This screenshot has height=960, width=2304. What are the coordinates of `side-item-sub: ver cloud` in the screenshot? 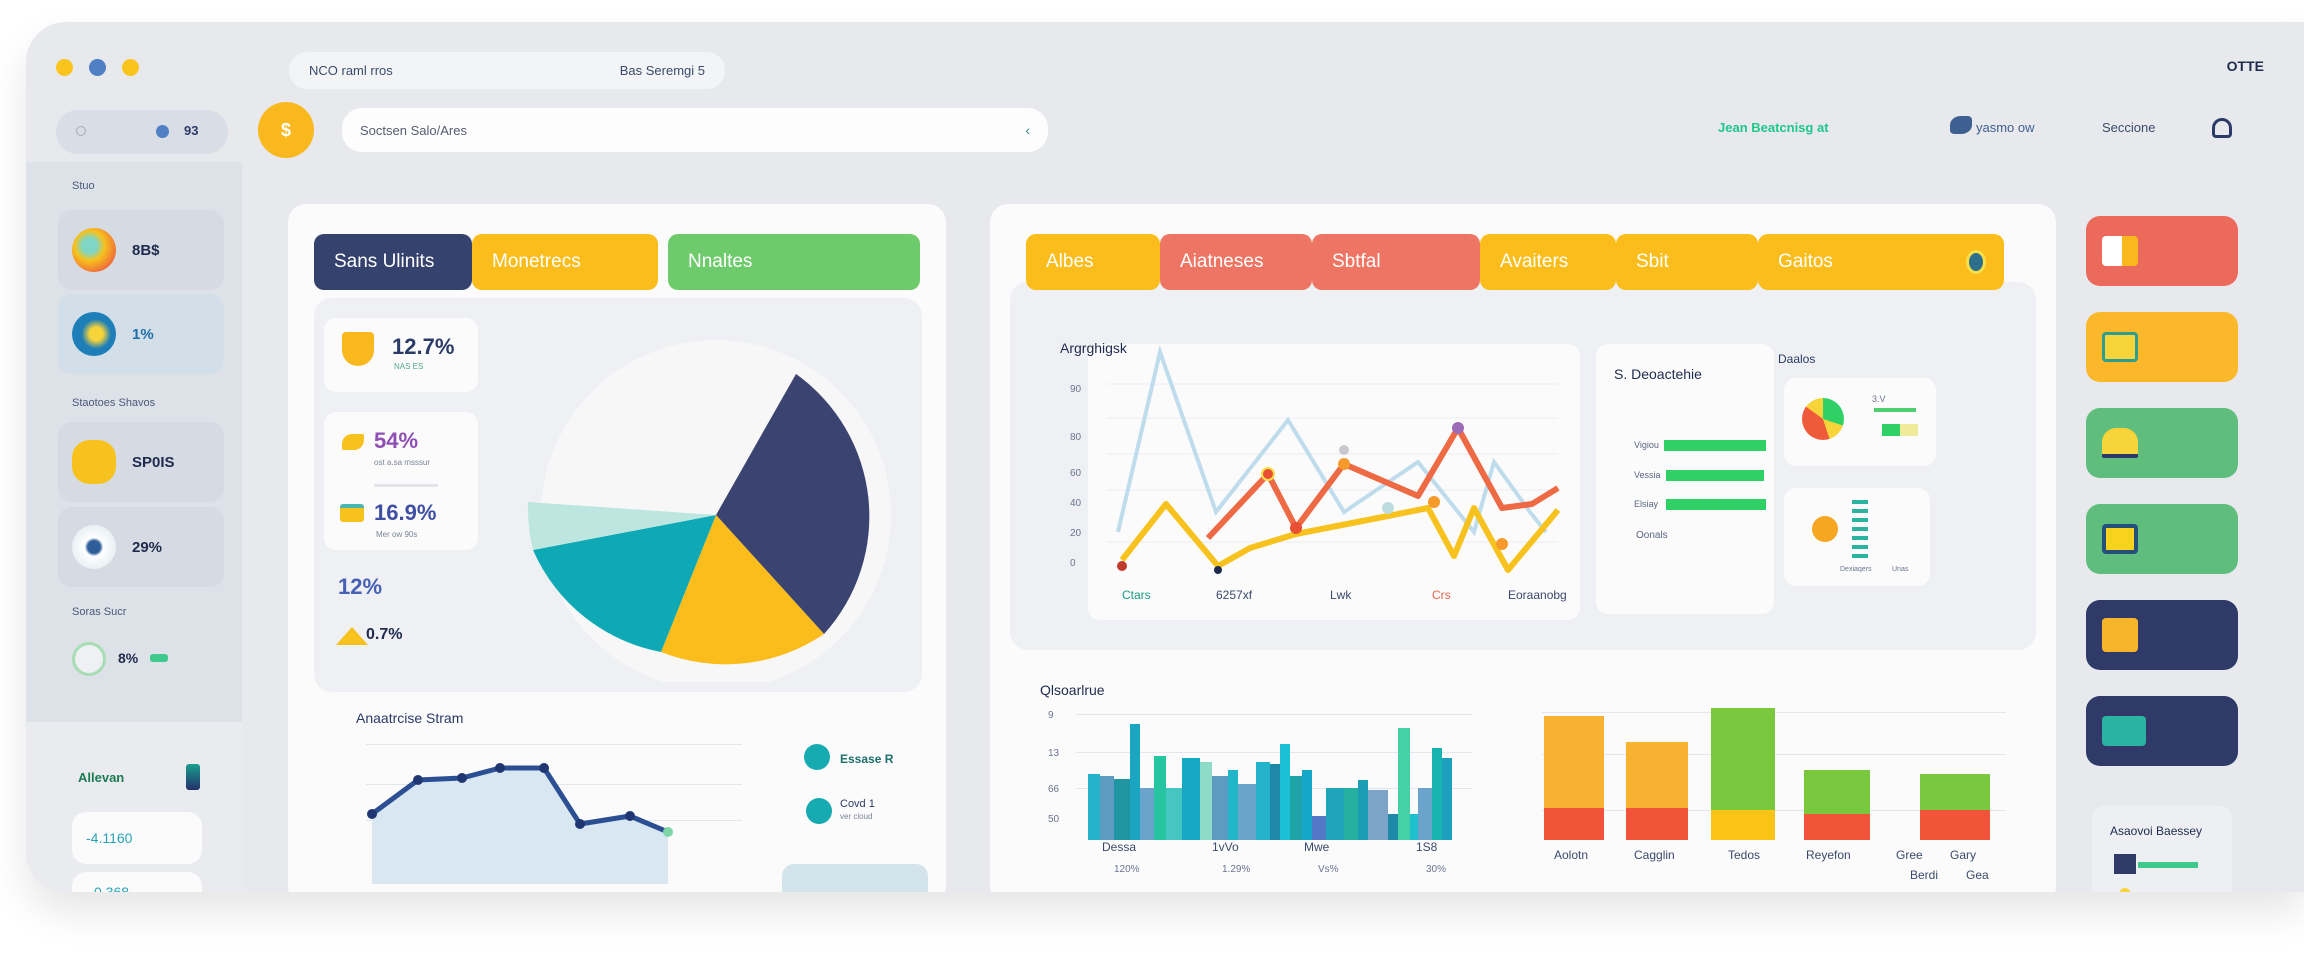 It's located at (856, 816).